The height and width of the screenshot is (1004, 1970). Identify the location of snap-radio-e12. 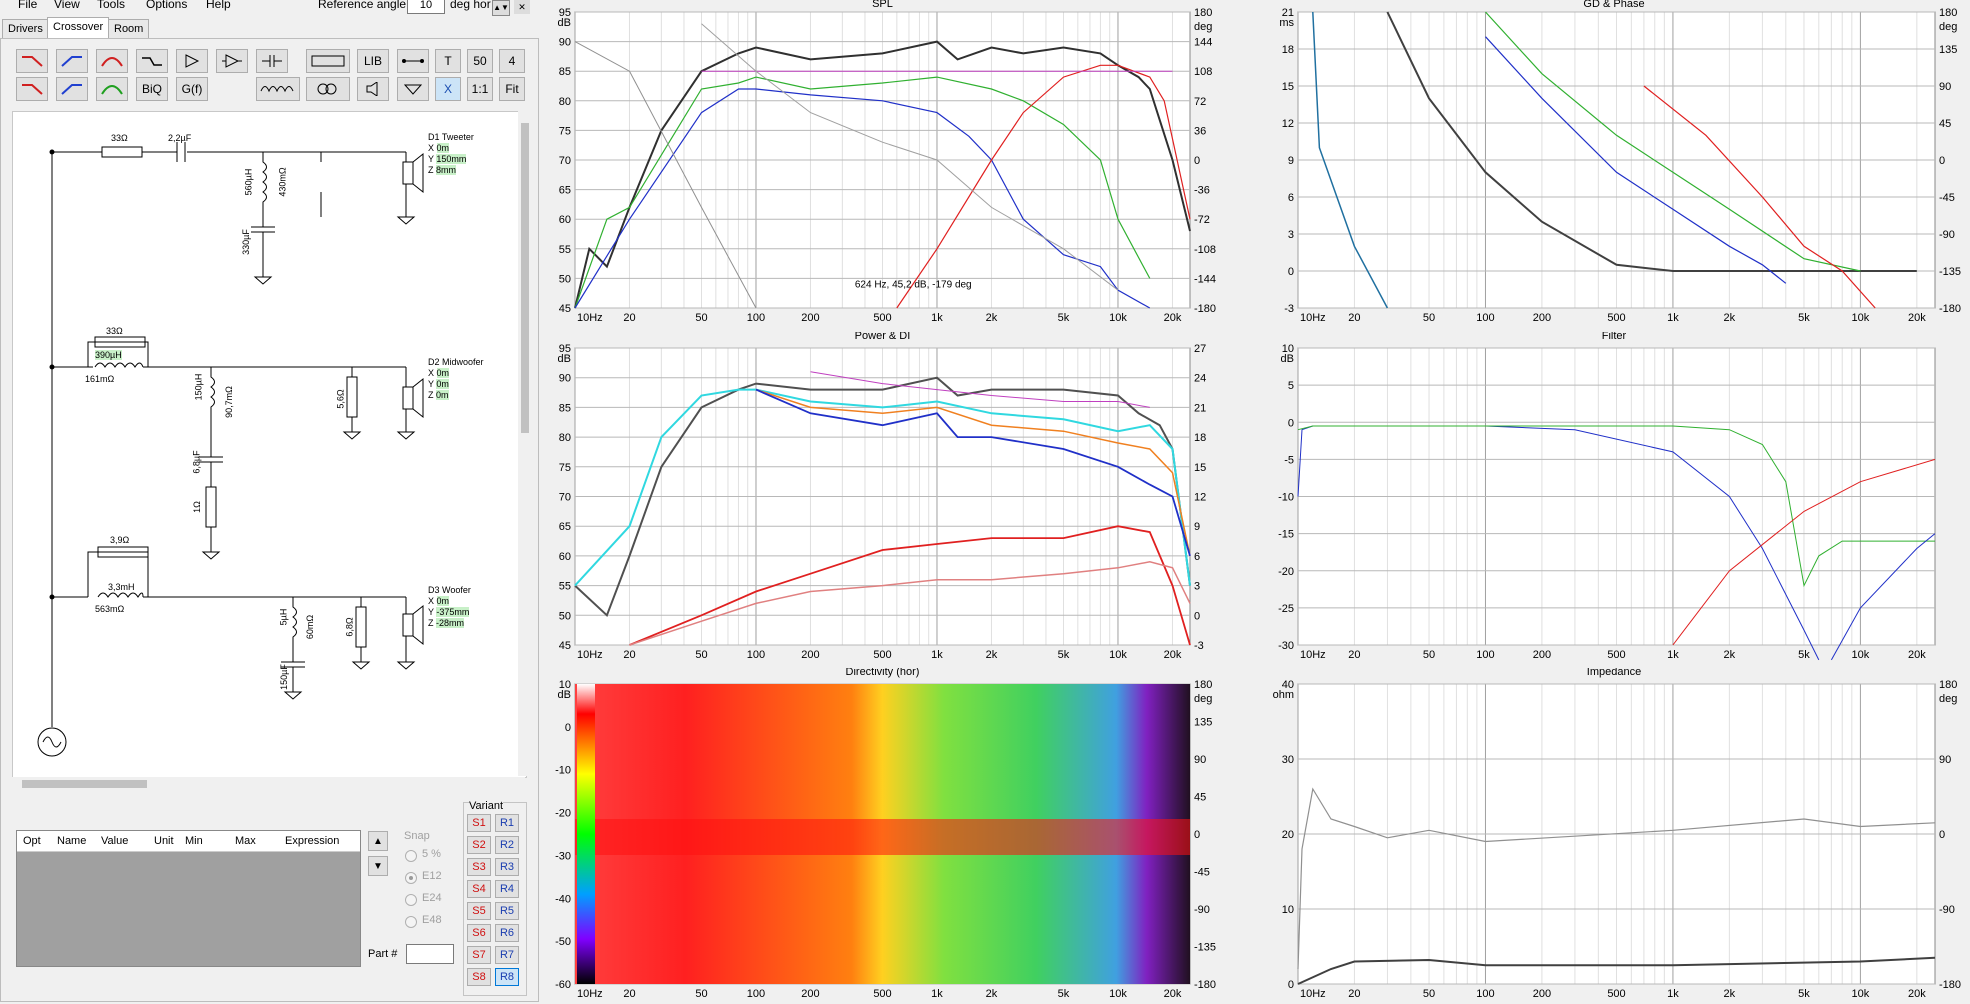
(411, 878).